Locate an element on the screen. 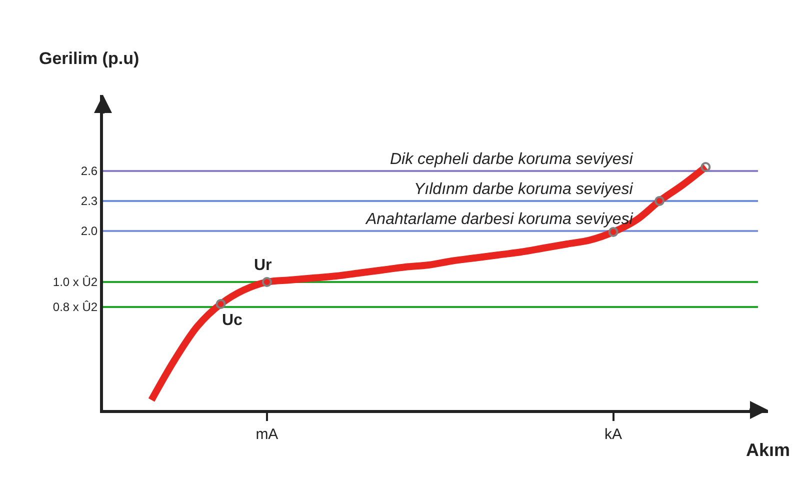 The height and width of the screenshot is (480, 808). y-tick-label: 2.3 is located at coordinates (89, 201).